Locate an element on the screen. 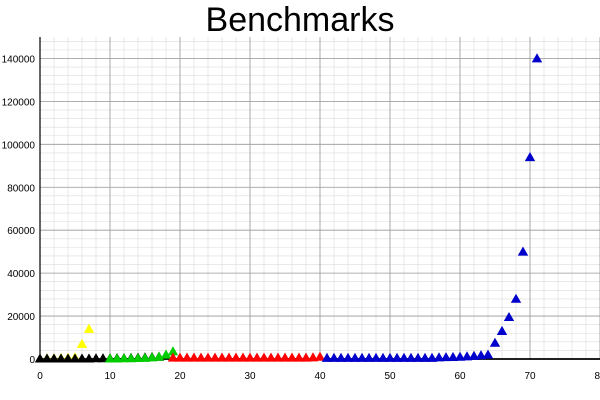 The height and width of the screenshot is (400, 600). chart-title: Benchmarks is located at coordinates (300, 20).